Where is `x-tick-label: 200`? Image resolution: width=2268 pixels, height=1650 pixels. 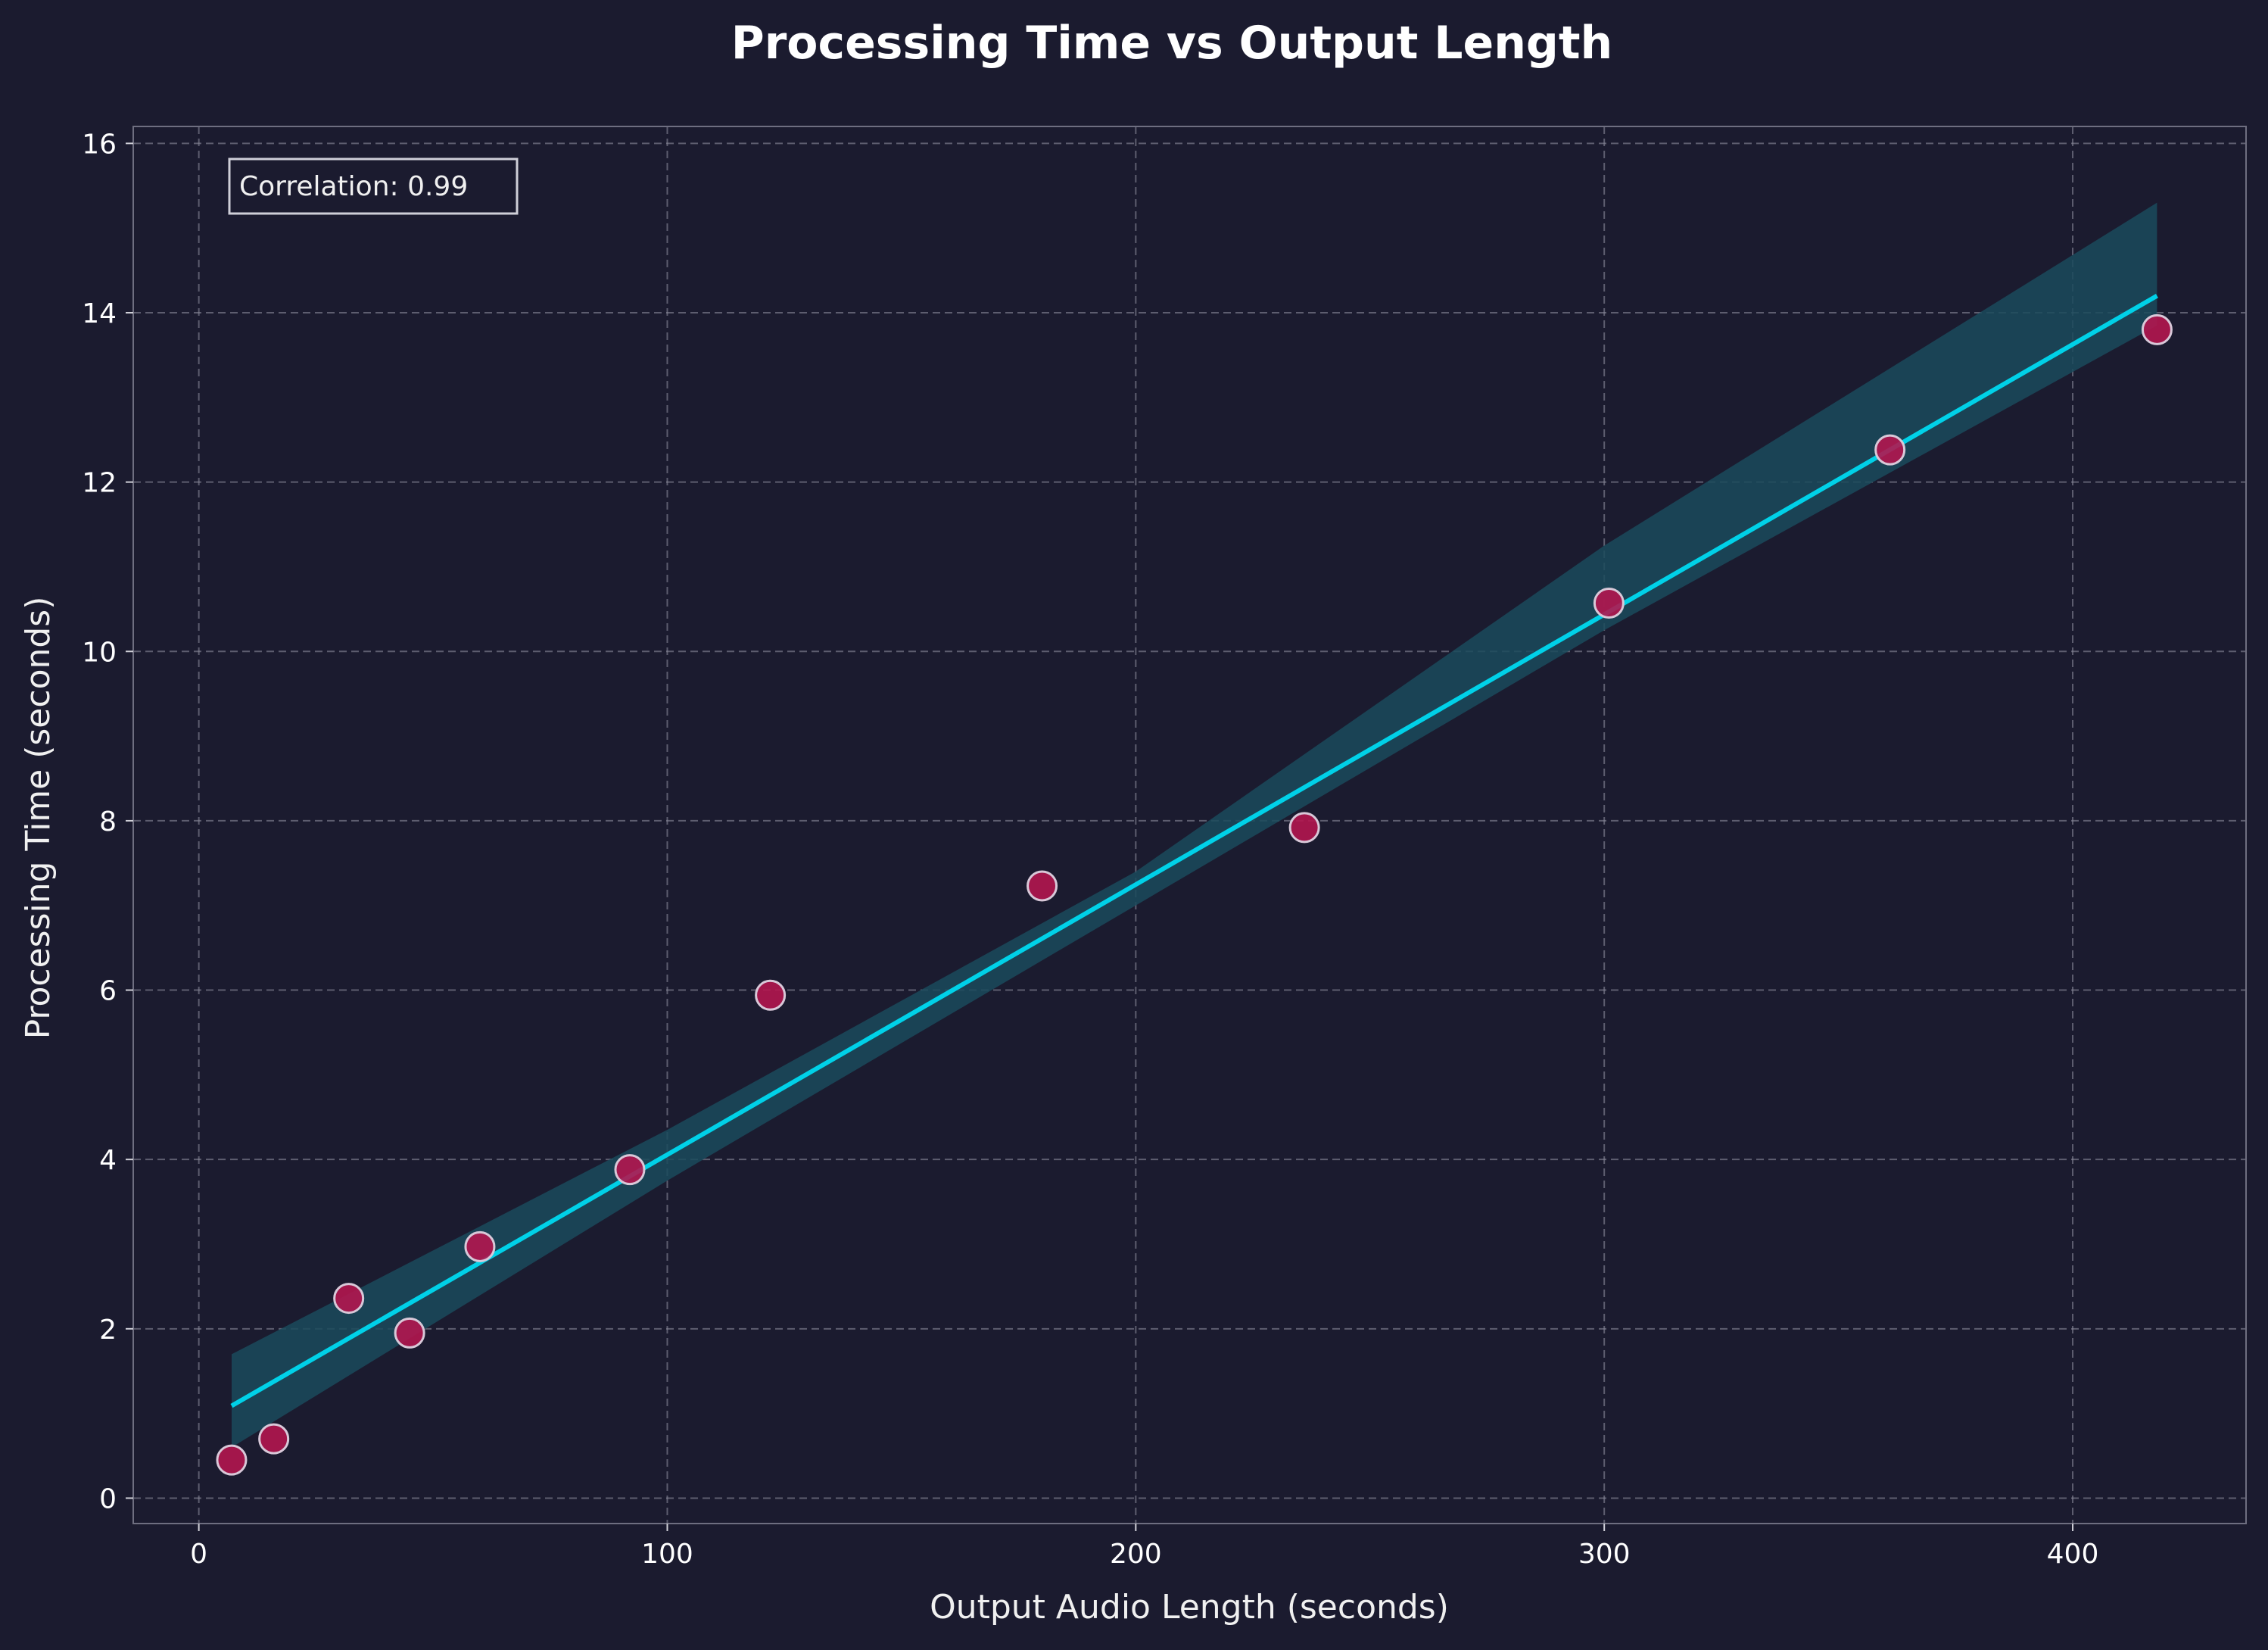 x-tick-label: 200 is located at coordinates (1136, 1554).